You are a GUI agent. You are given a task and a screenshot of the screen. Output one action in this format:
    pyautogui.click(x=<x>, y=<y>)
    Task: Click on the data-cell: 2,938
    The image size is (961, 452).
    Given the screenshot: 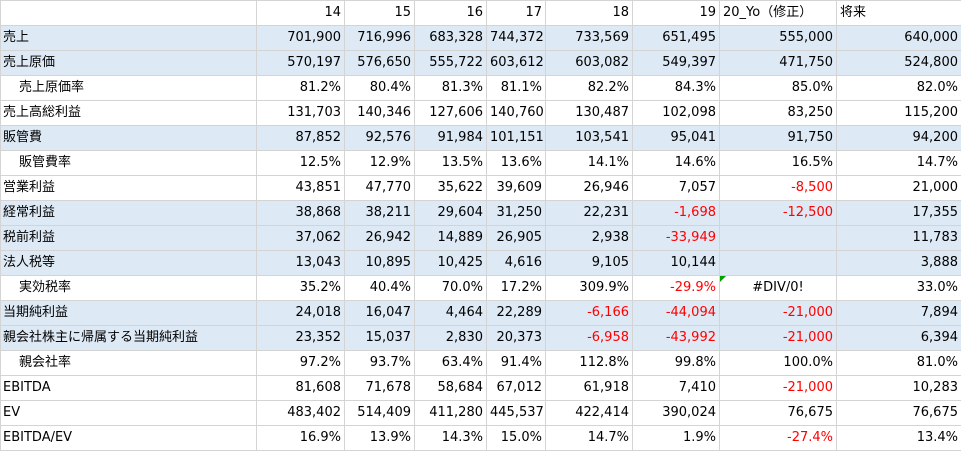 What is the action you would take?
    pyautogui.click(x=589, y=238)
    